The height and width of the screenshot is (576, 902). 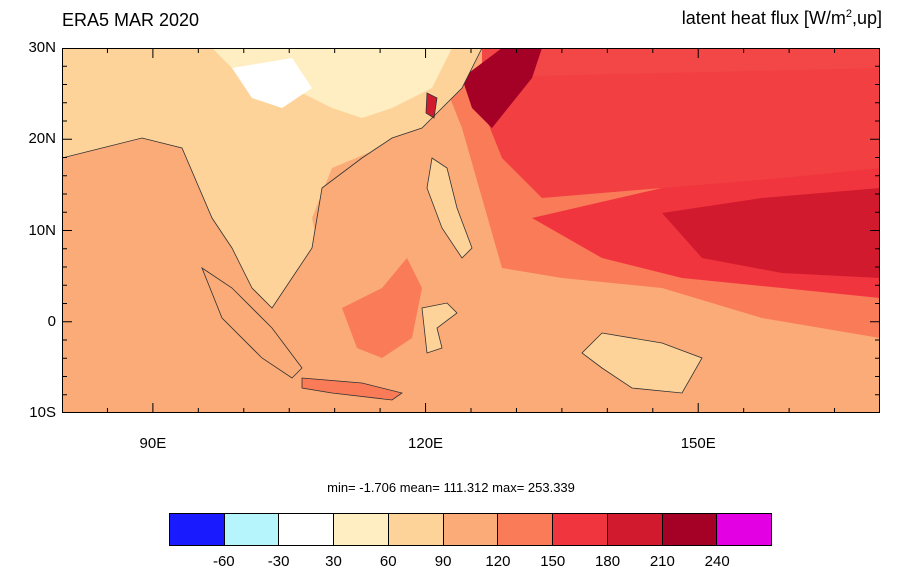 What do you see at coordinates (426, 443) in the screenshot?
I see `lon-label: 120E` at bounding box center [426, 443].